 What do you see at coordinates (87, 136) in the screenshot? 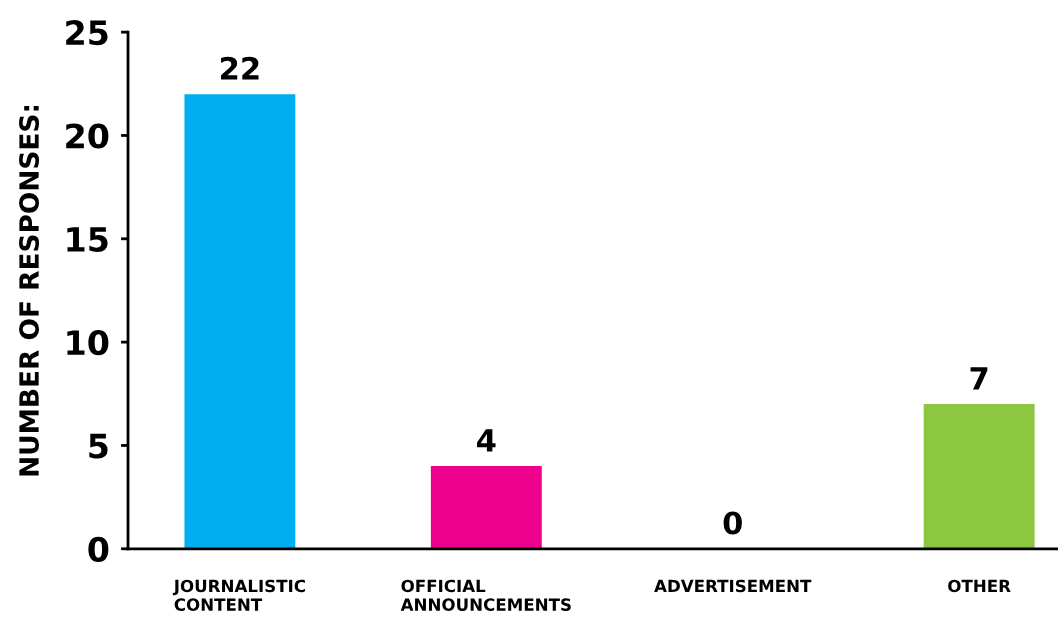
I see `y-tick-label: 20` at bounding box center [87, 136].